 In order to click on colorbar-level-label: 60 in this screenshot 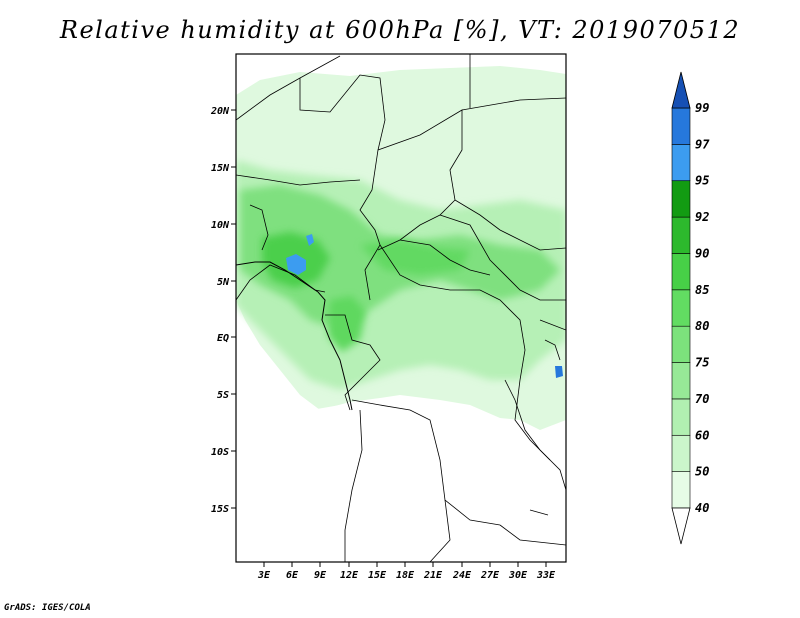, I will do `click(702, 435)`.